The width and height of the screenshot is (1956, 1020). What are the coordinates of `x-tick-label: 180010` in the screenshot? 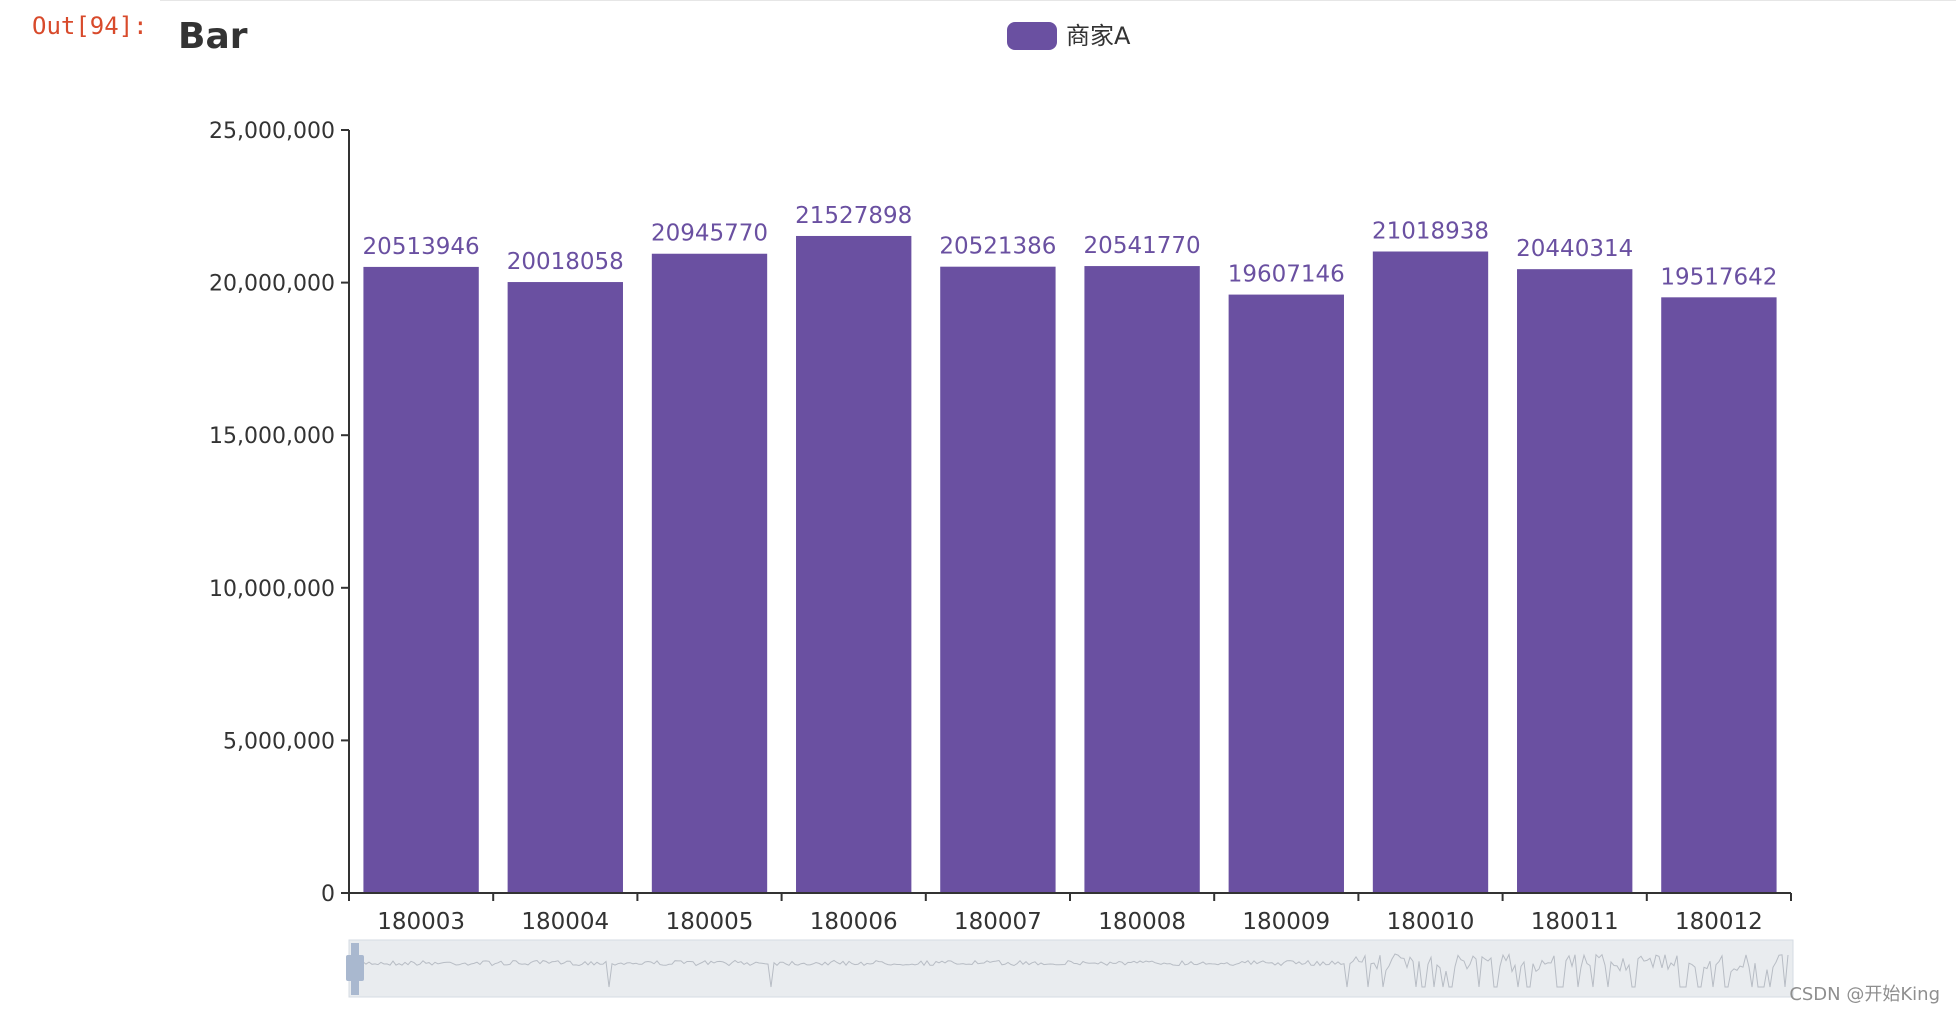 It's located at (1431, 922).